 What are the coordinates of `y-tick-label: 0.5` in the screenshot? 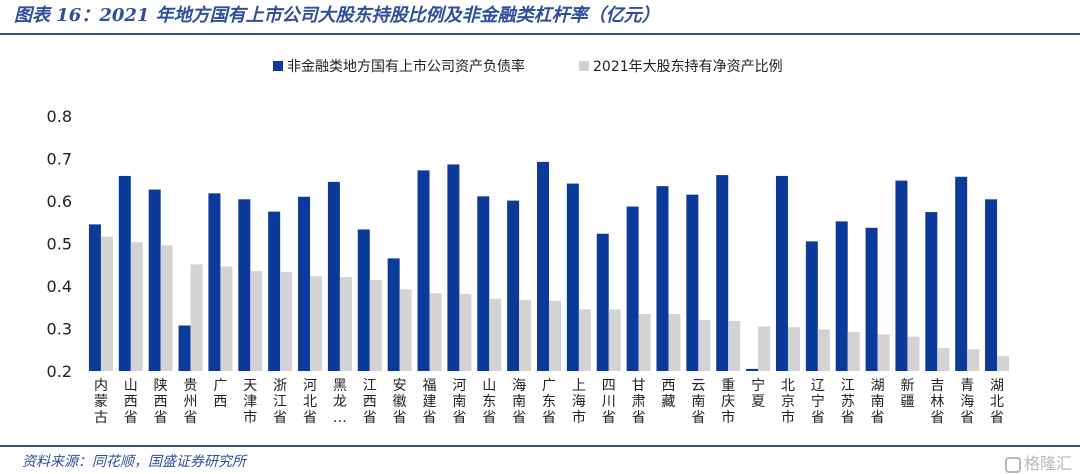 It's located at (59, 244).